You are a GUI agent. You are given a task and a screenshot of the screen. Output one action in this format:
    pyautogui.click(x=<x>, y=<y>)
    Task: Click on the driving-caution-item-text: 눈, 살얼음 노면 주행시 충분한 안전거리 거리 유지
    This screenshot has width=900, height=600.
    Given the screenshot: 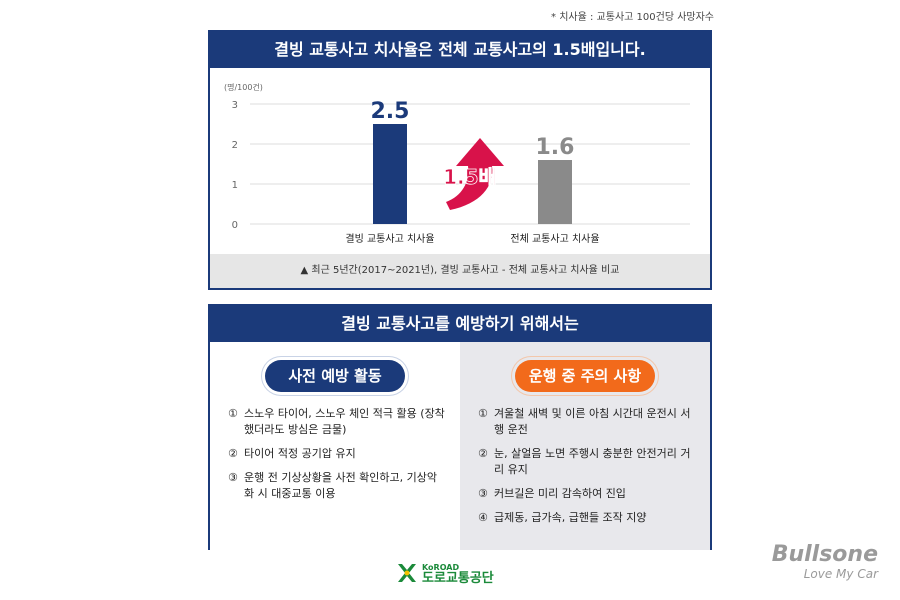 What is the action you would take?
    pyautogui.click(x=592, y=461)
    